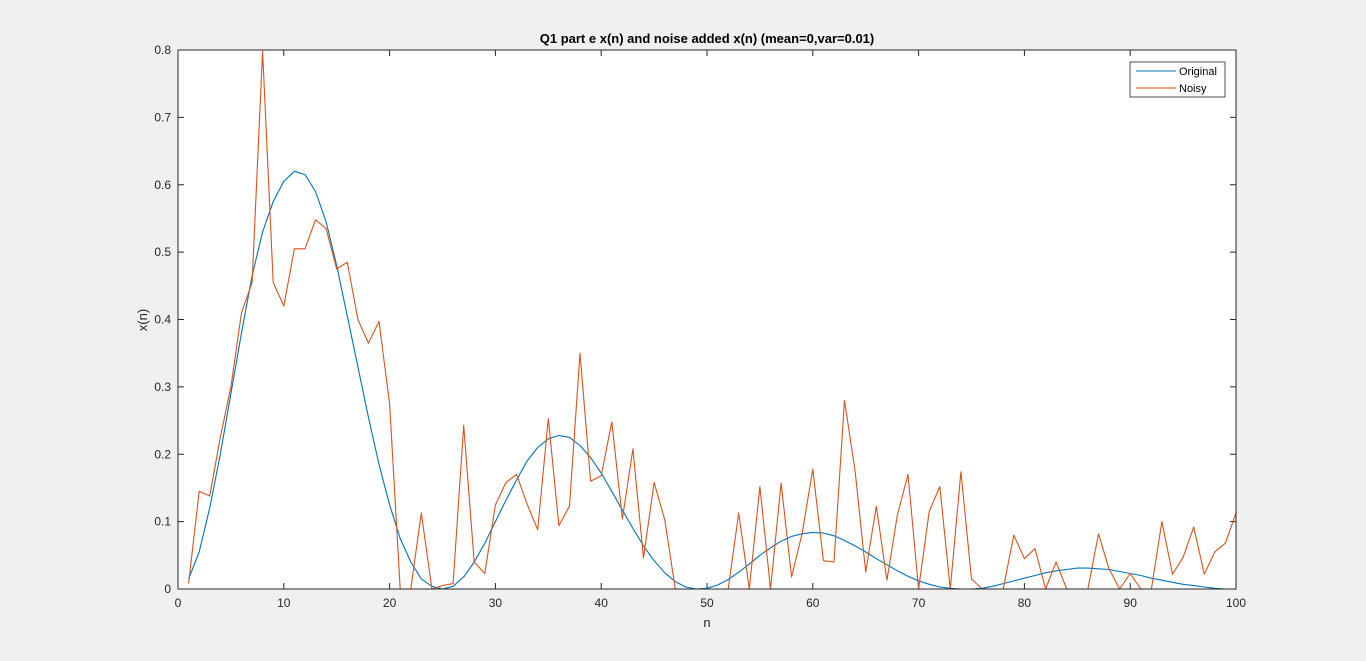 The width and height of the screenshot is (1366, 661). What do you see at coordinates (162, 117) in the screenshot?
I see `y-tick-label: 0.7` at bounding box center [162, 117].